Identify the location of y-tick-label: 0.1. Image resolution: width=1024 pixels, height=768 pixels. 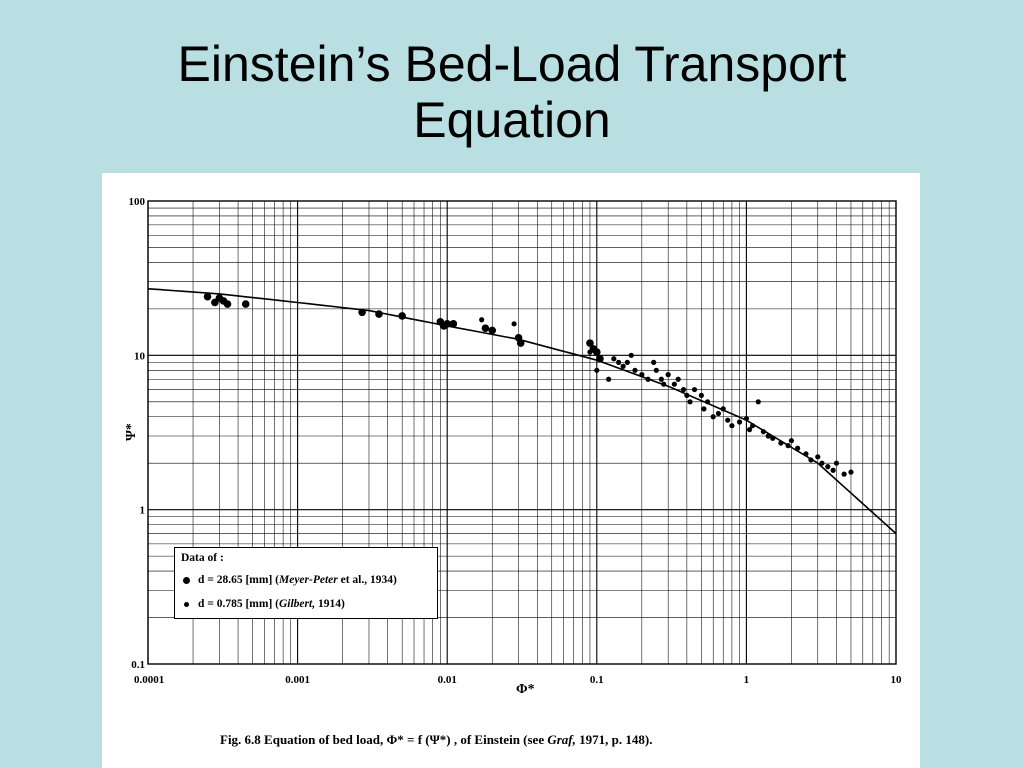
(138, 665).